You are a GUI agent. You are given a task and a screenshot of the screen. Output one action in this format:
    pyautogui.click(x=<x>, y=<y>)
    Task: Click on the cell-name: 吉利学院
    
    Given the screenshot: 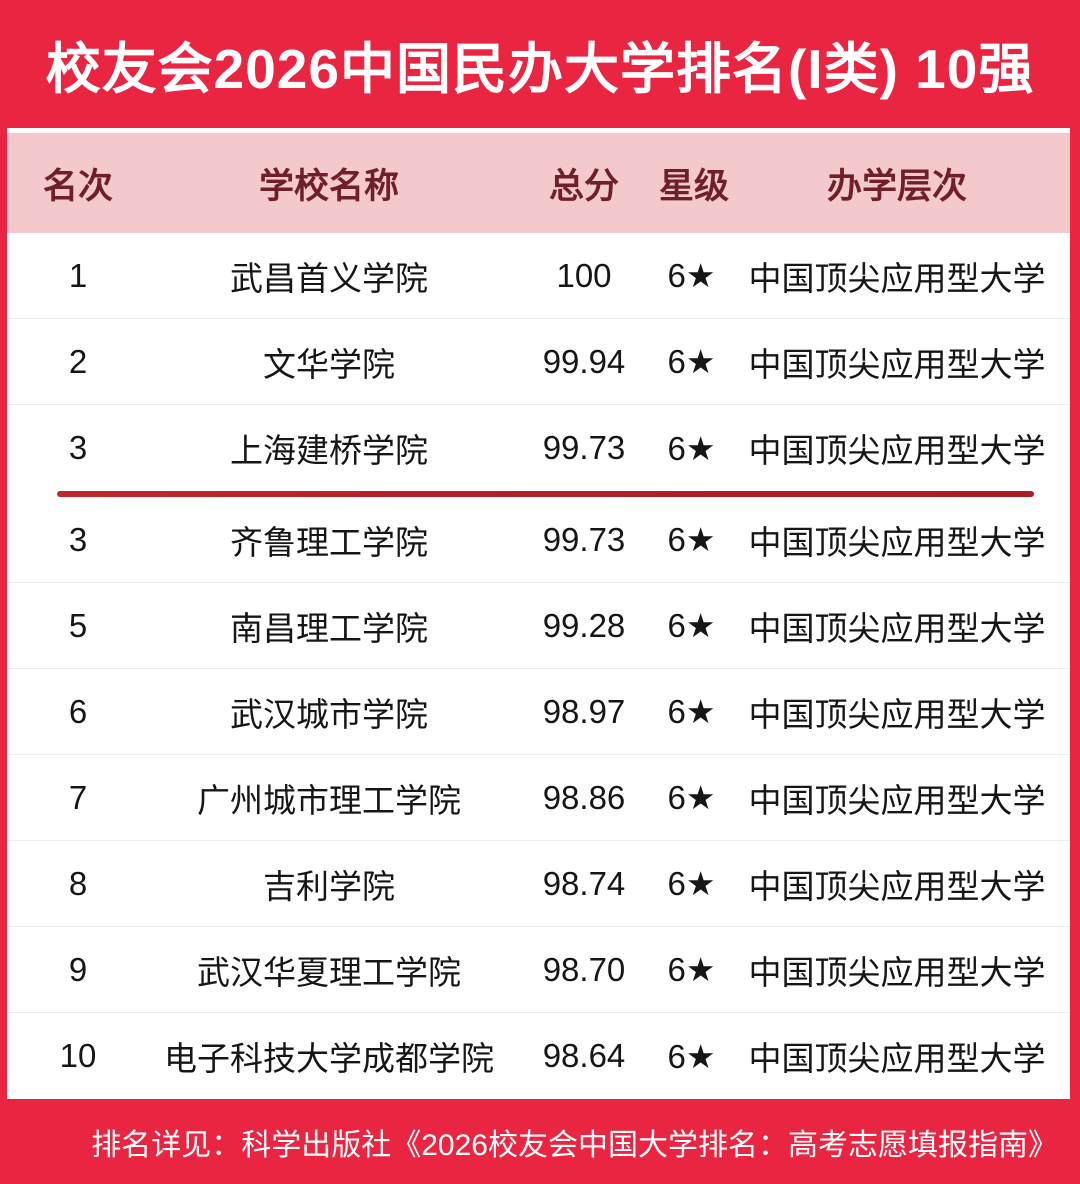 What is the action you would take?
    pyautogui.click(x=329, y=886)
    